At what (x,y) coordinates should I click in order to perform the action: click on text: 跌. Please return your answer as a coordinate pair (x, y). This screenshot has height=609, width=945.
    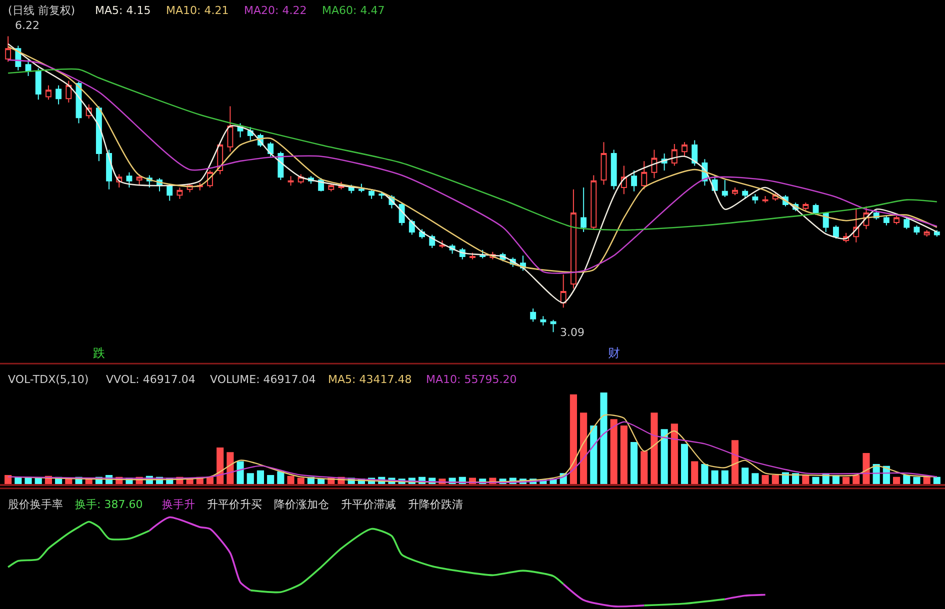
    Looking at the image, I should click on (99, 353).